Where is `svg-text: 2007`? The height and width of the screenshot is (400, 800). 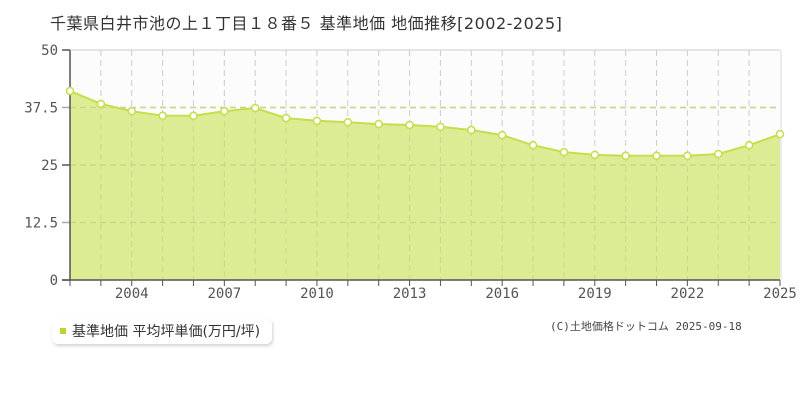 svg-text: 2007 is located at coordinates (224, 294).